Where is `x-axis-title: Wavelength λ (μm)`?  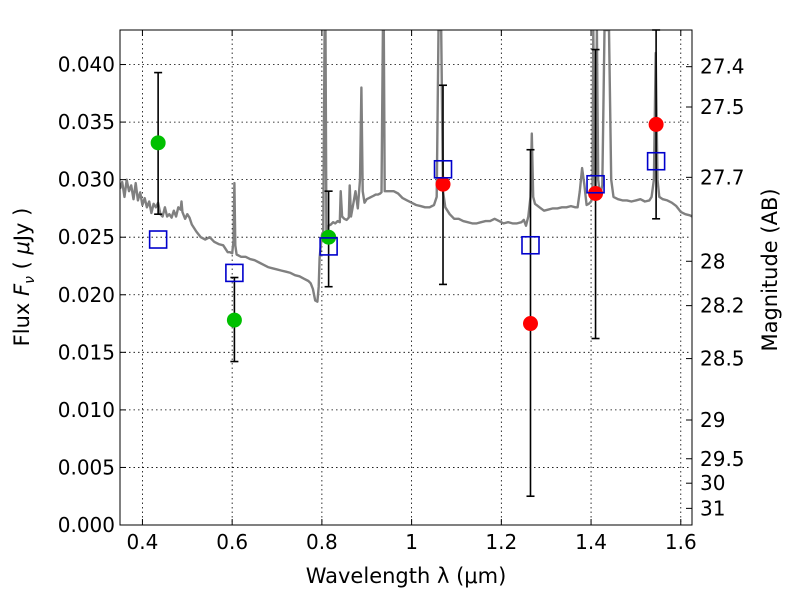
x-axis-title: Wavelength λ (μm) is located at coordinates (406, 576).